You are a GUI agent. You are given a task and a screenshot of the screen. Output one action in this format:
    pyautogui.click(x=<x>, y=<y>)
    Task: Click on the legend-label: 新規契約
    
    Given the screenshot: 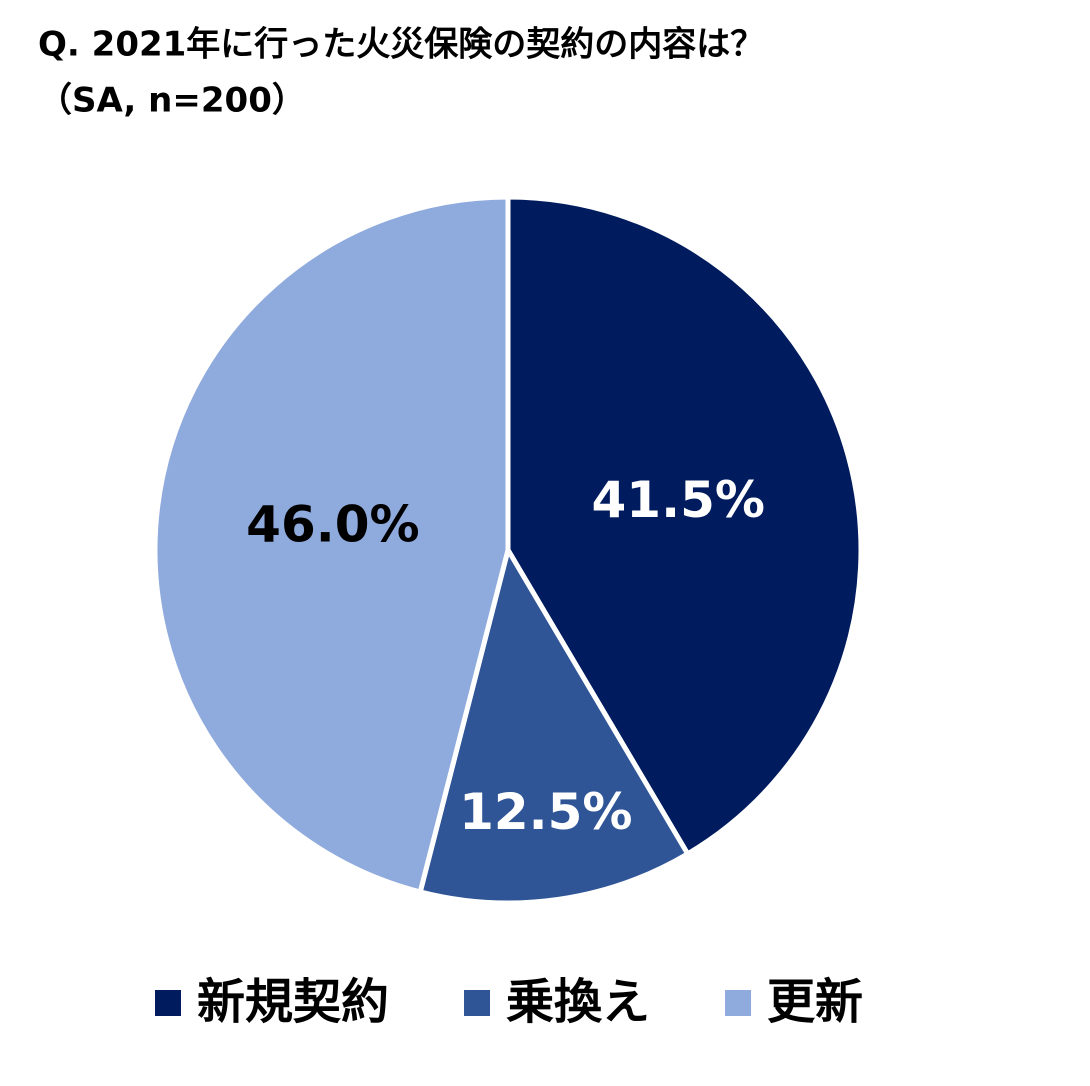 What is the action you would take?
    pyautogui.click(x=293, y=1002)
    